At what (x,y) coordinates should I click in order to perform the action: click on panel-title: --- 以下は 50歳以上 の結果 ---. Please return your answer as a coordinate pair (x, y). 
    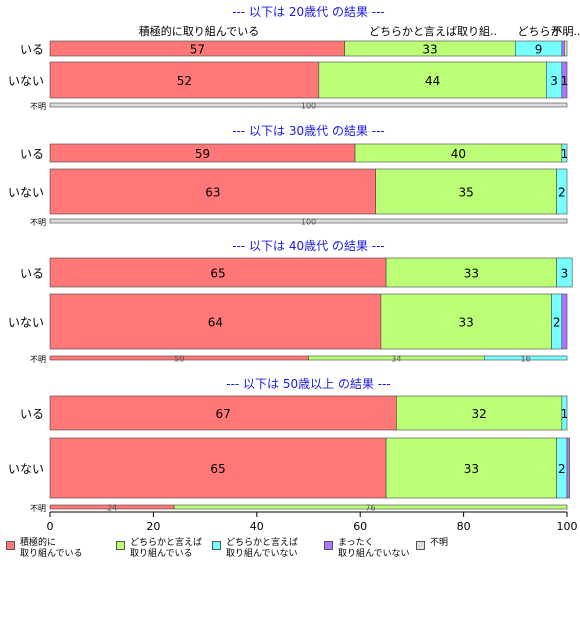
    Looking at the image, I should click on (308, 384).